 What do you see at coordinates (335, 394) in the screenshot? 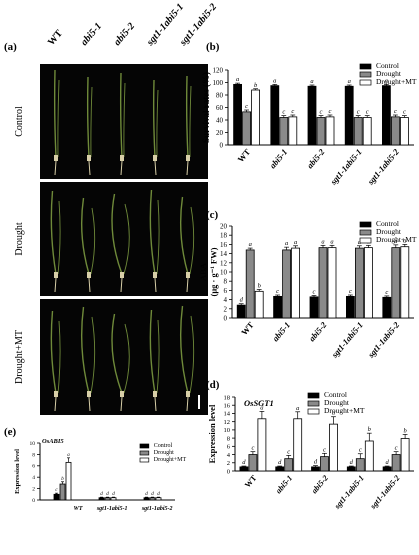
I see `legend-label: Control` at bounding box center [335, 394].